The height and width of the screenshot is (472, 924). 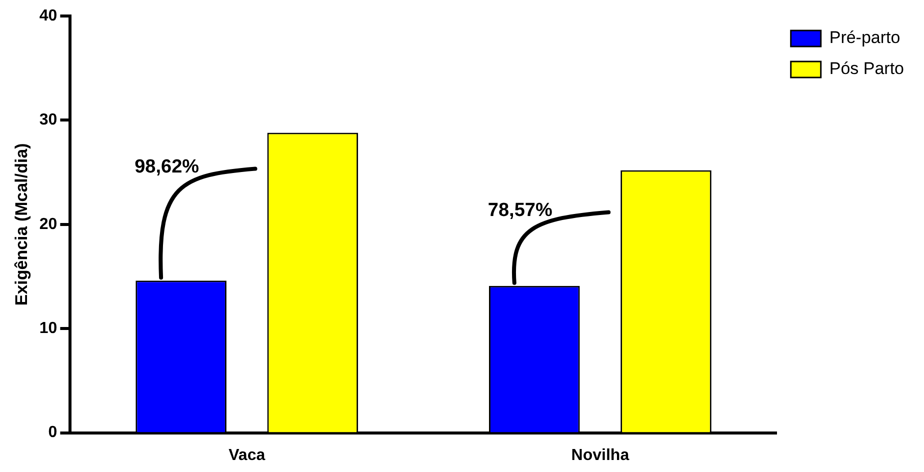 What do you see at coordinates (167, 167) in the screenshot?
I see `annotation: 98,62%` at bounding box center [167, 167].